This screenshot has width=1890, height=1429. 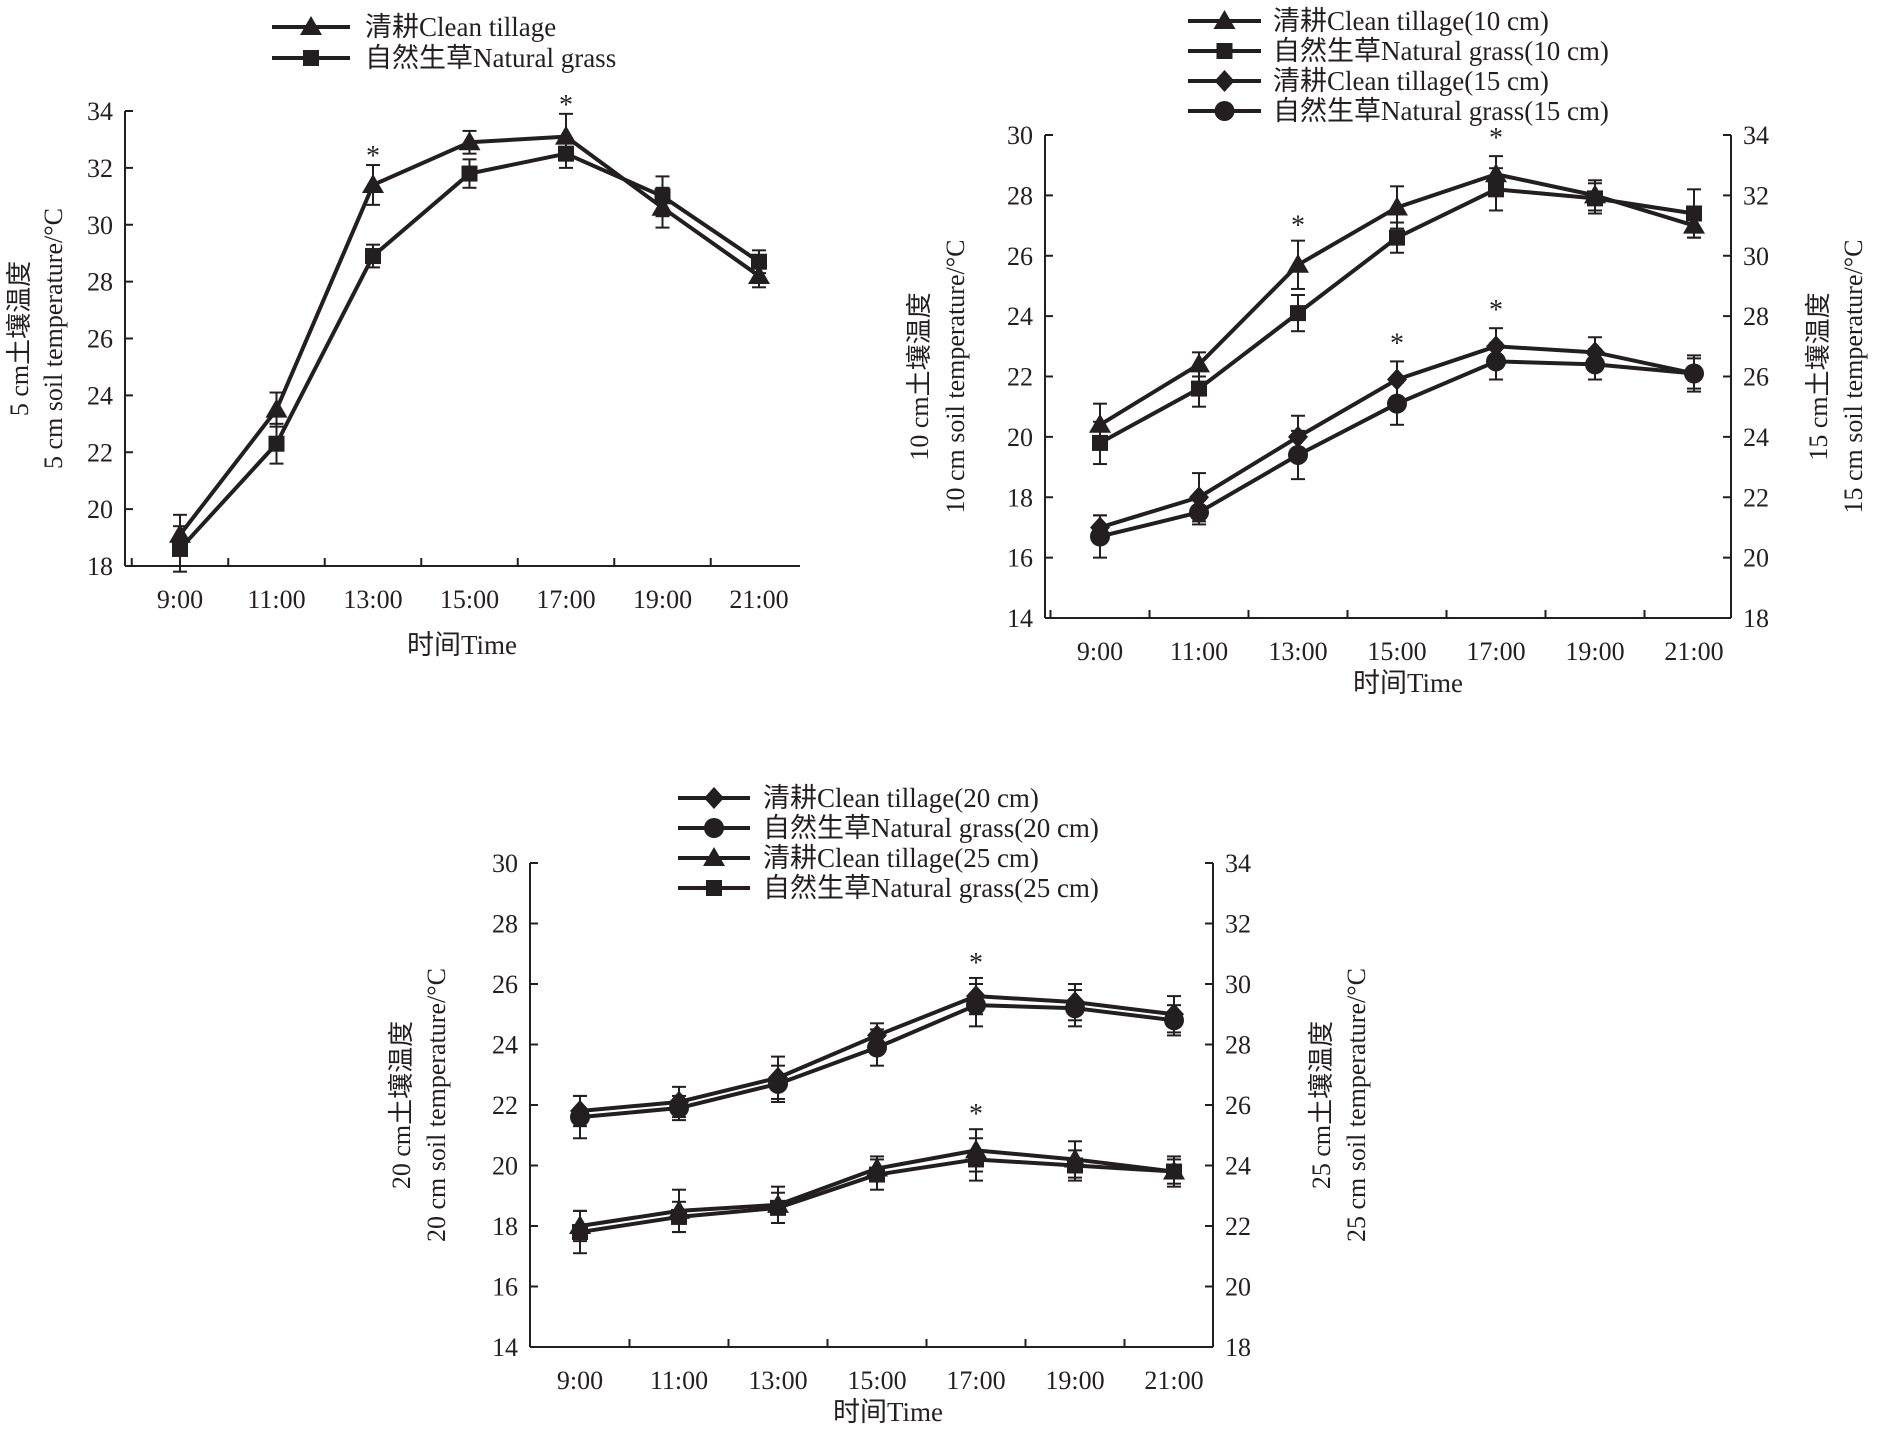 I want to click on legend-label: 自然生草Natural grass(15 cm), so click(x=1441, y=111).